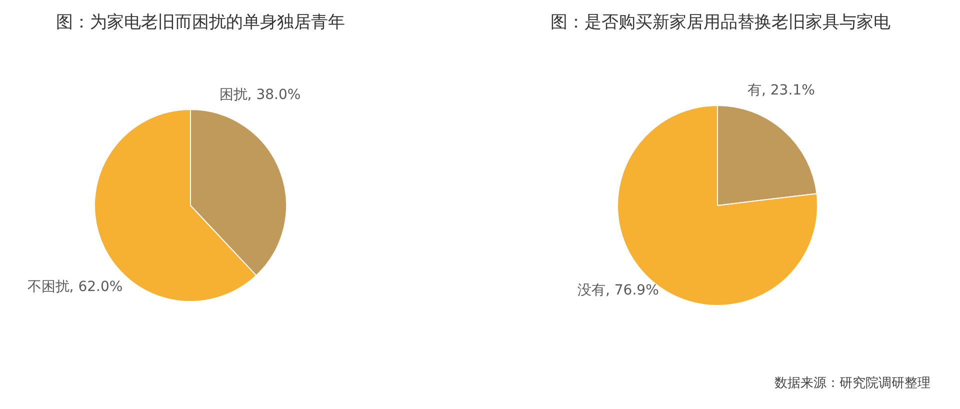  What do you see at coordinates (75, 287) in the screenshot?
I see `slice-label: 不困扰, 62.0%` at bounding box center [75, 287].